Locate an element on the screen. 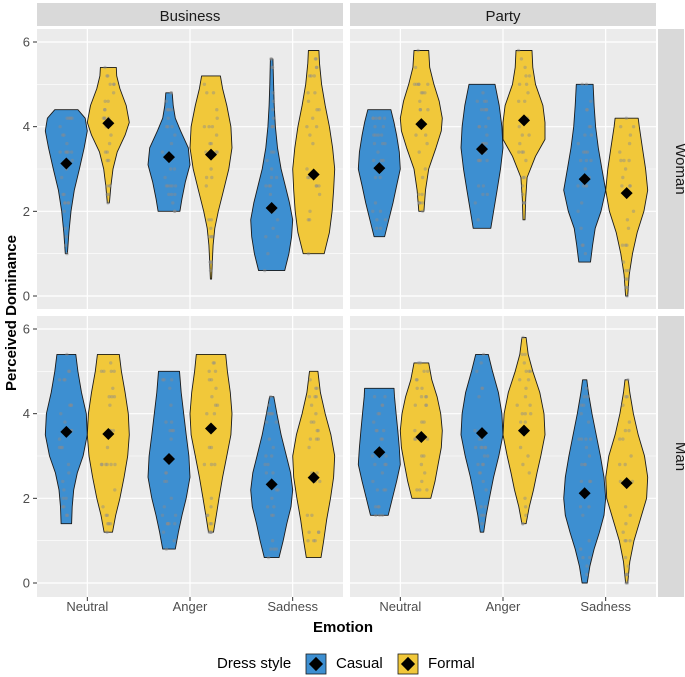 Image resolution: width=685 pixels, height=677 pixels. violin-anger-formal is located at coordinates (524, 135).